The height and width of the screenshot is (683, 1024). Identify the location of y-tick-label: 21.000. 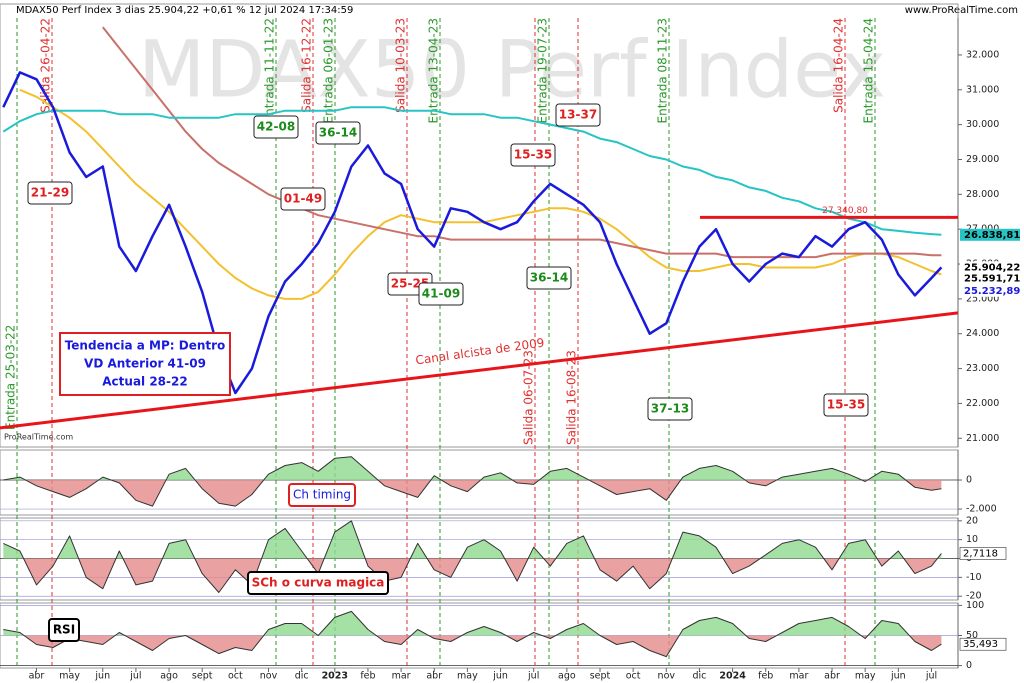
(982, 438).